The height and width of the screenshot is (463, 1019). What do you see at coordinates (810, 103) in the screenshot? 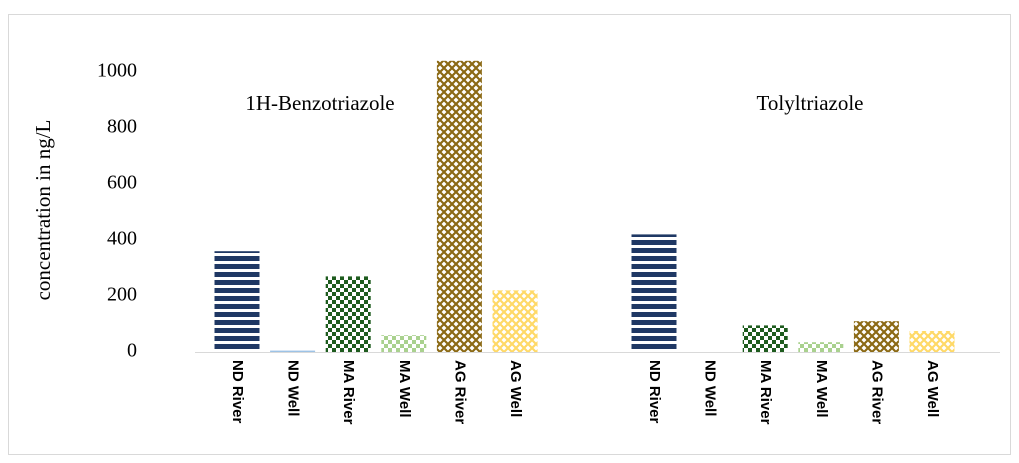
I see `group-label: Tolyltriazole` at bounding box center [810, 103].